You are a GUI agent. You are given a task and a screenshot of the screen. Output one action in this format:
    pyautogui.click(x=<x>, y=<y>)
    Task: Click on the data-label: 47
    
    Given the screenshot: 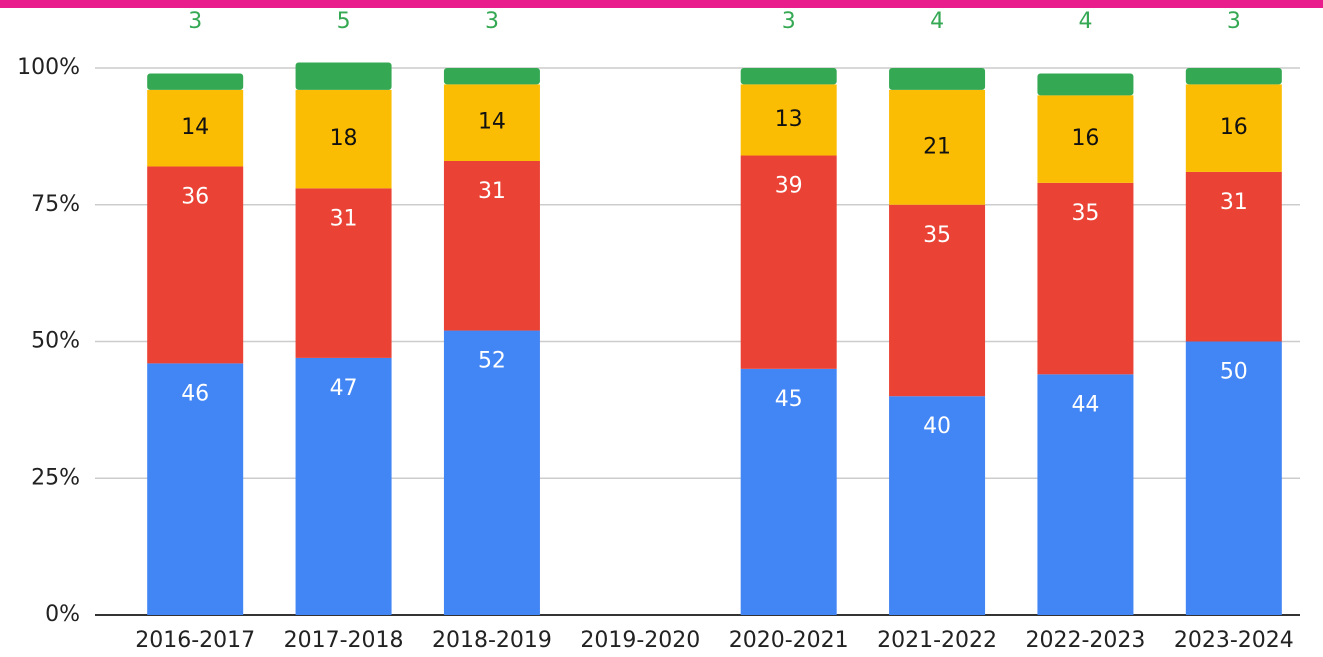 What is the action you would take?
    pyautogui.click(x=344, y=388)
    